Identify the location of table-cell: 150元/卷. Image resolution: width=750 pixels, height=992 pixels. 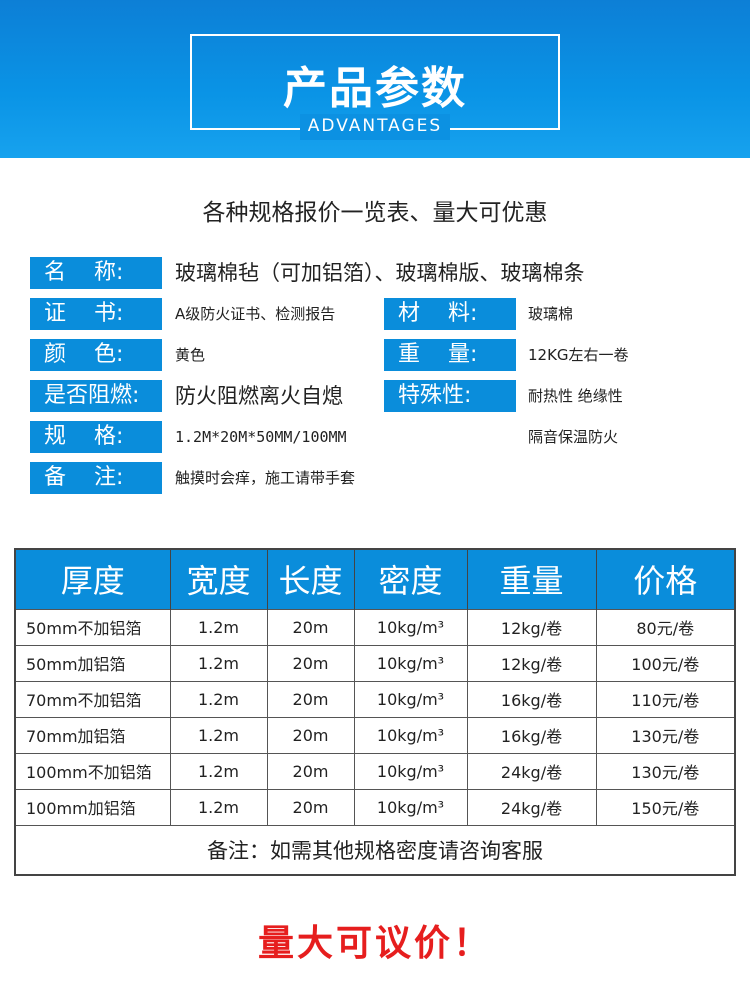
(665, 807).